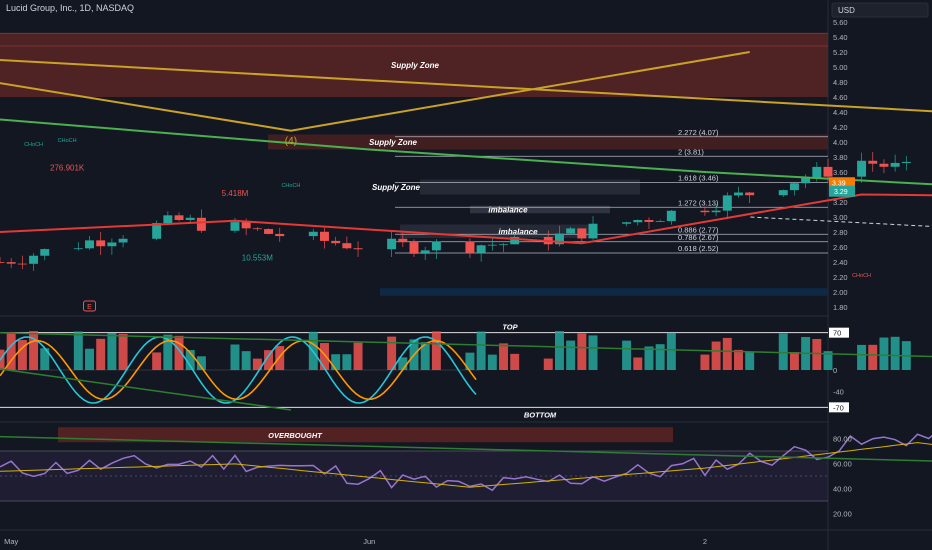 This screenshot has width=932, height=550. Describe the element at coordinates (90, 306) in the screenshot. I see `earnings-marker` at that location.